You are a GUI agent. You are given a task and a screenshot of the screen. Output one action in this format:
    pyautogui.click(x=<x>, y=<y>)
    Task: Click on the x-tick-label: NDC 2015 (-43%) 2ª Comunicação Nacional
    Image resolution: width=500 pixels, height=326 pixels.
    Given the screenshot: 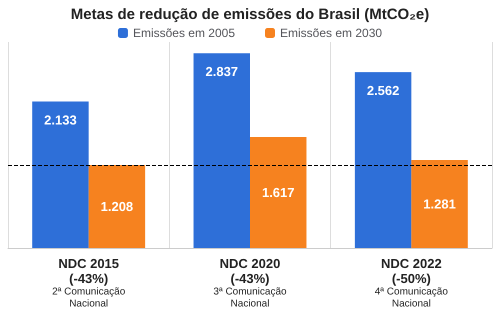 What is the action you would take?
    pyautogui.click(x=89, y=283)
    